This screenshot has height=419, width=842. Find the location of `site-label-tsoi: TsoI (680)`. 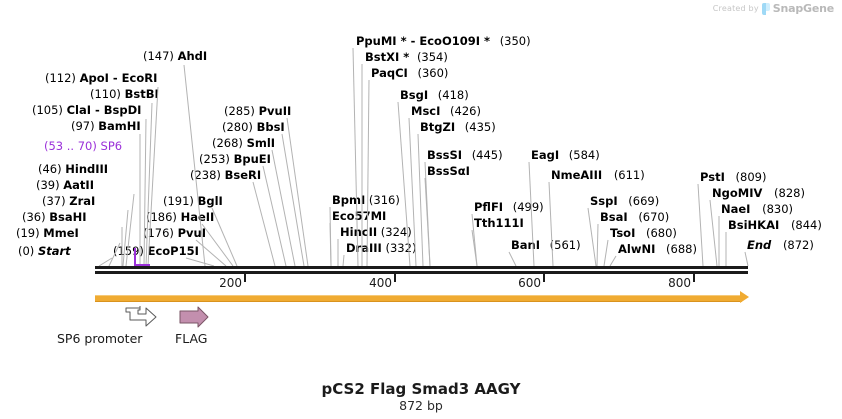

site-label-tsoi: TsoI (680) is located at coordinates (643, 233).